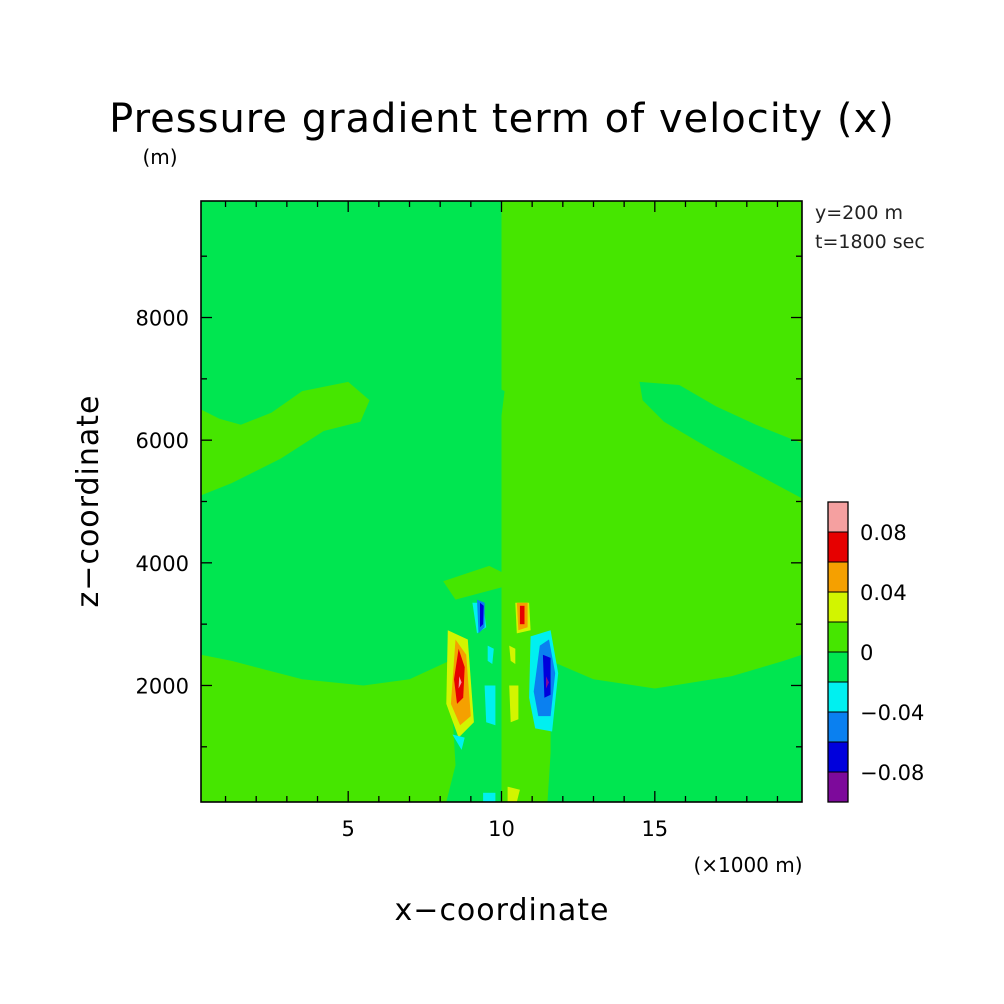 The height and width of the screenshot is (1004, 1004). What do you see at coordinates (162, 319) in the screenshot?
I see `y-tick-label: 8000` at bounding box center [162, 319].